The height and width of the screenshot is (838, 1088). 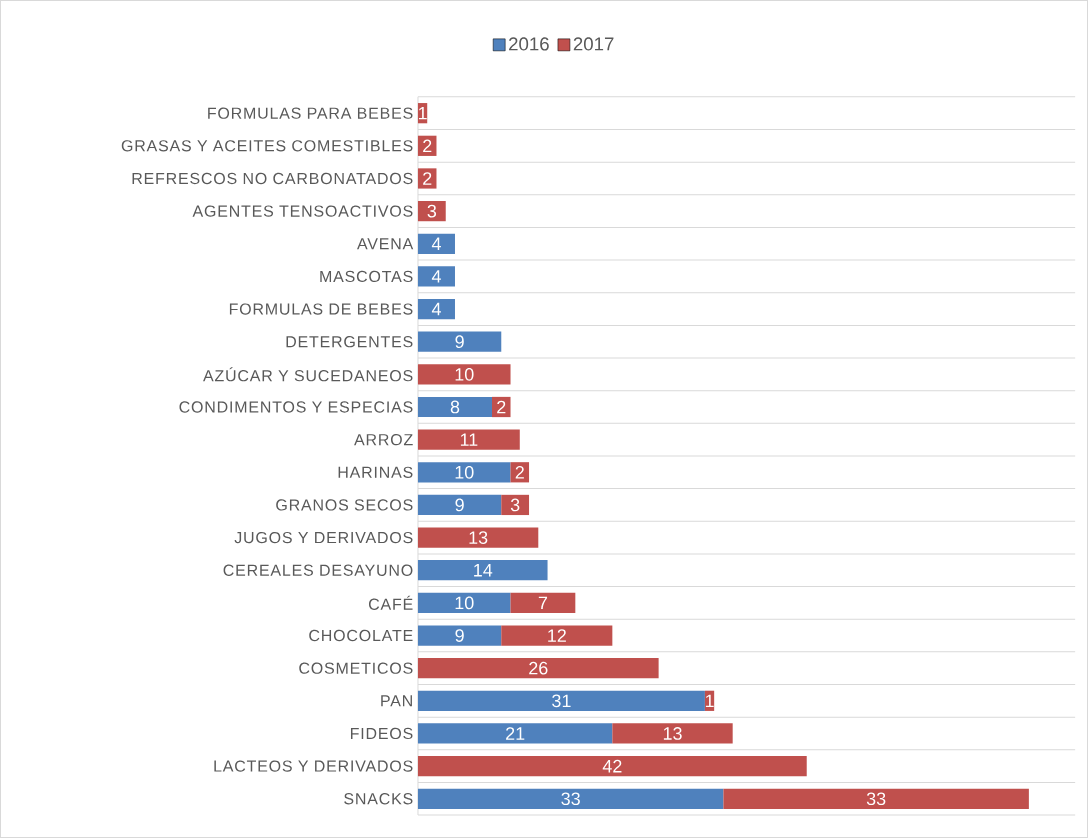 I want to click on data-label: 42, so click(x=612, y=766).